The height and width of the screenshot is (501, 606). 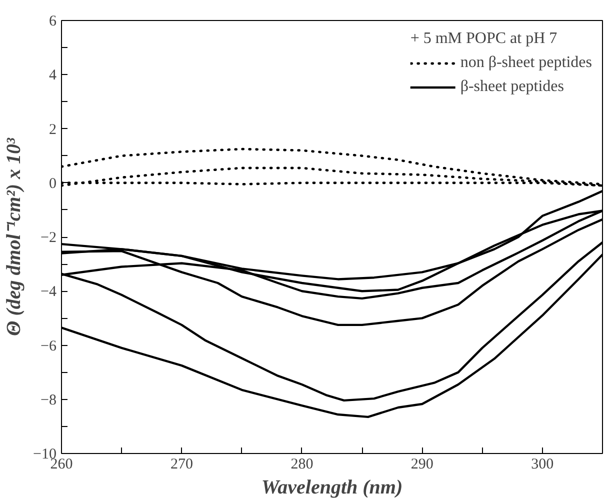 What do you see at coordinates (302, 464) in the screenshot?
I see `x-tick-label: 280` at bounding box center [302, 464].